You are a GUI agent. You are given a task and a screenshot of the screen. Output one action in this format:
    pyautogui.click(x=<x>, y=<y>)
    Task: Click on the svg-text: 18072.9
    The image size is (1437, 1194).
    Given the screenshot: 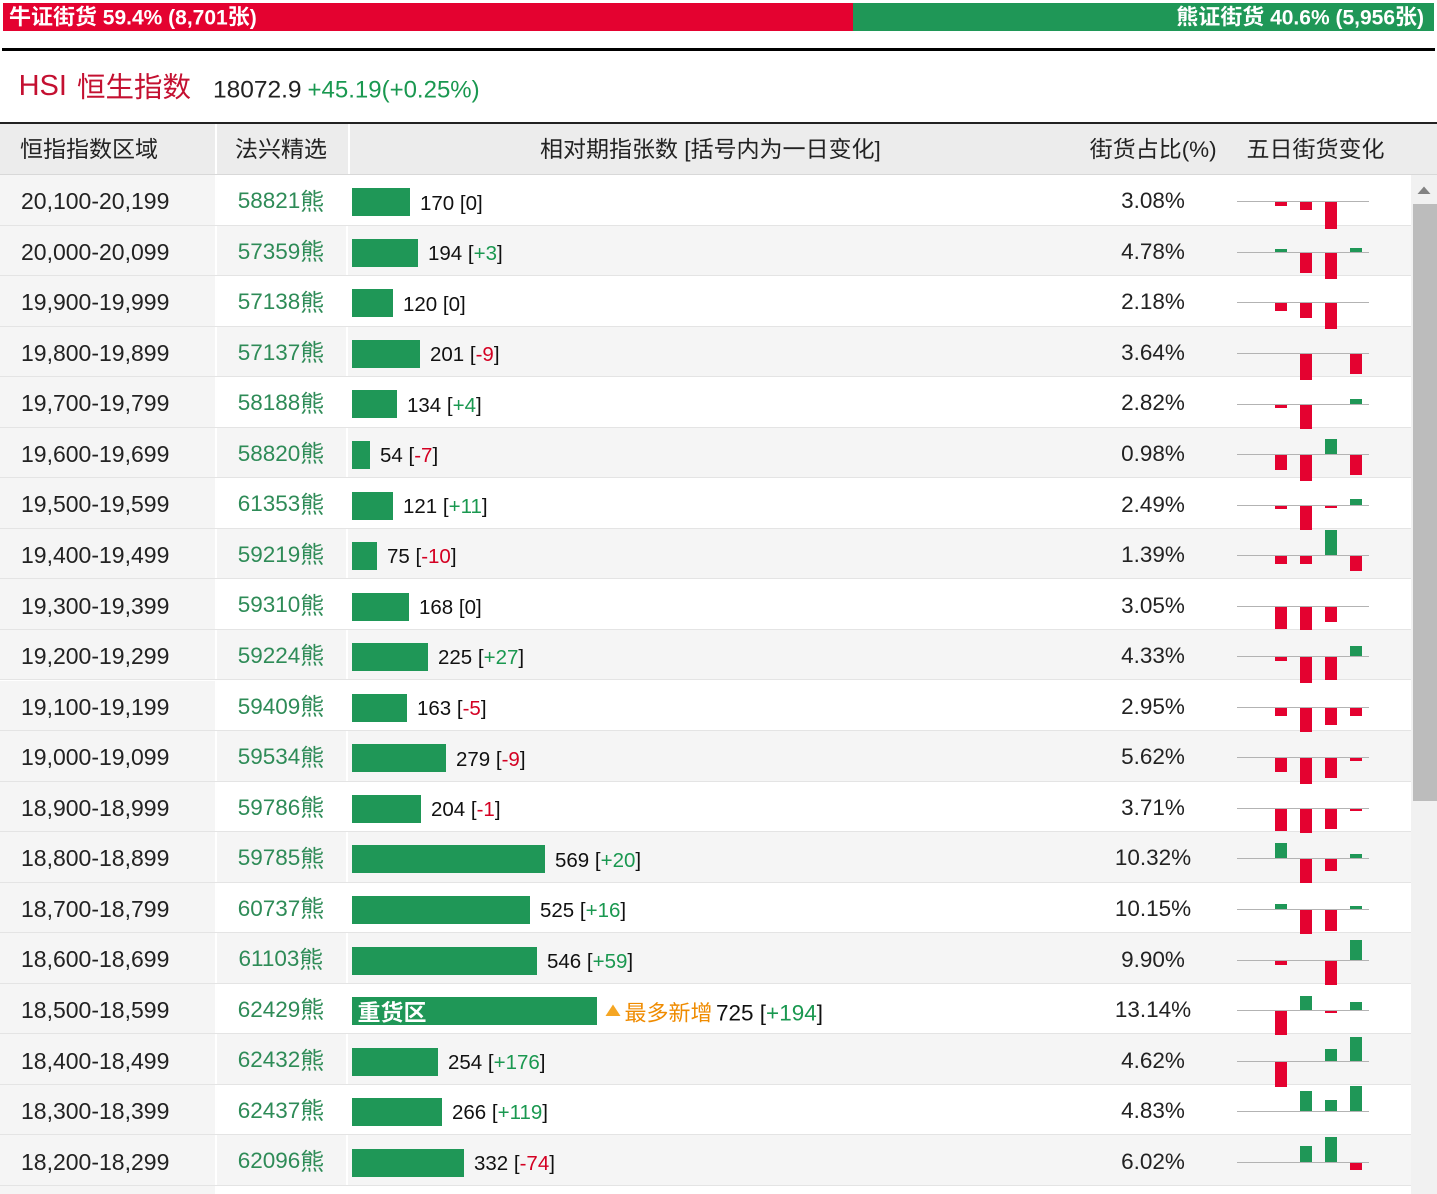 What is the action you would take?
    pyautogui.click(x=257, y=89)
    